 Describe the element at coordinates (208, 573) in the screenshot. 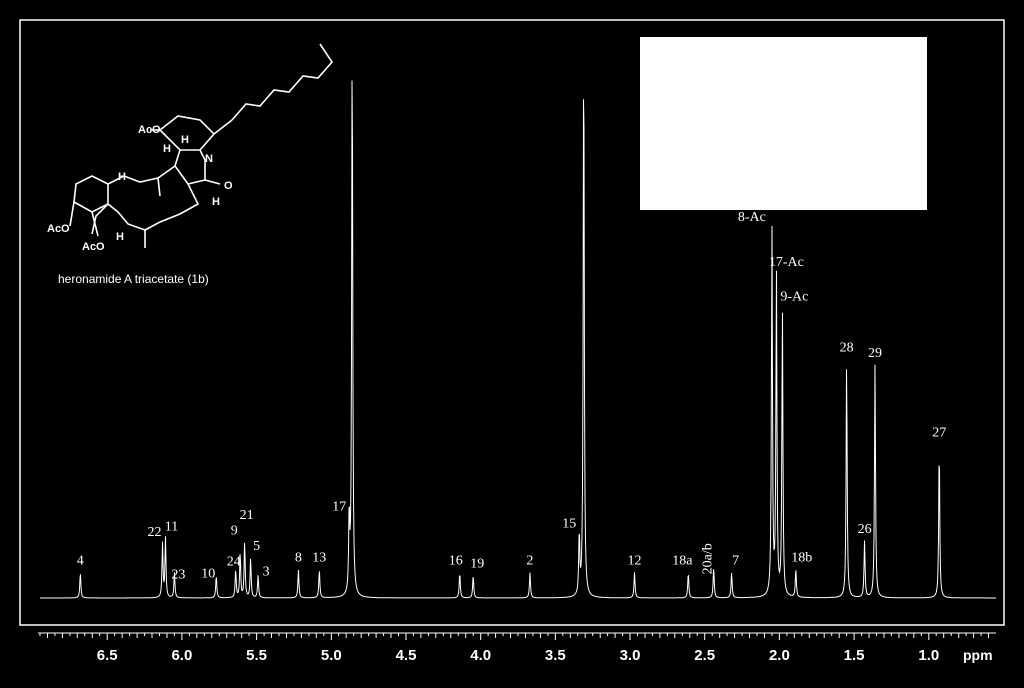

I see `peak-label: 10` at that location.